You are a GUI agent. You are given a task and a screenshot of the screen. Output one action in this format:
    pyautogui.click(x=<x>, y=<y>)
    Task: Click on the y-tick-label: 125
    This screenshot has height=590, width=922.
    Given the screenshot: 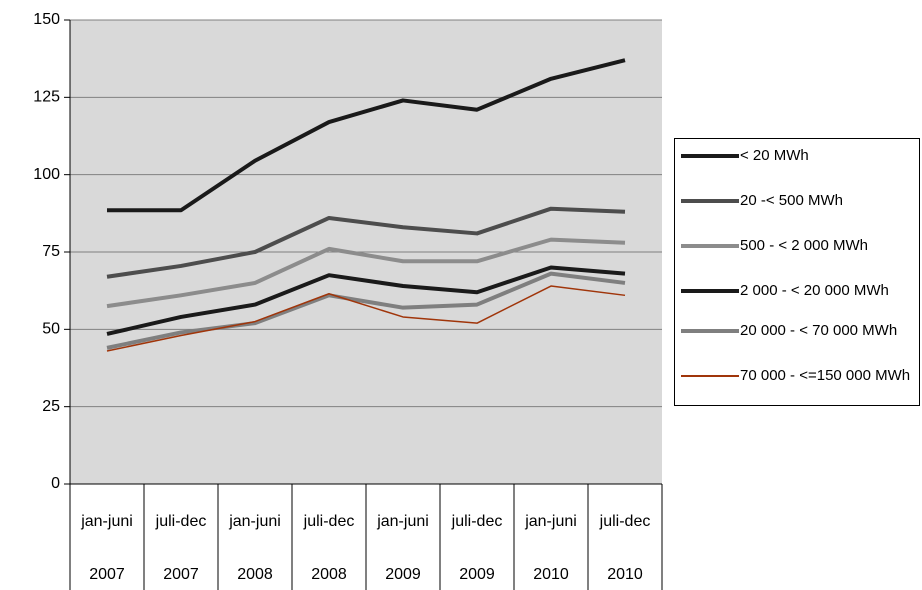 What is the action you would take?
    pyautogui.click(x=46, y=97)
    